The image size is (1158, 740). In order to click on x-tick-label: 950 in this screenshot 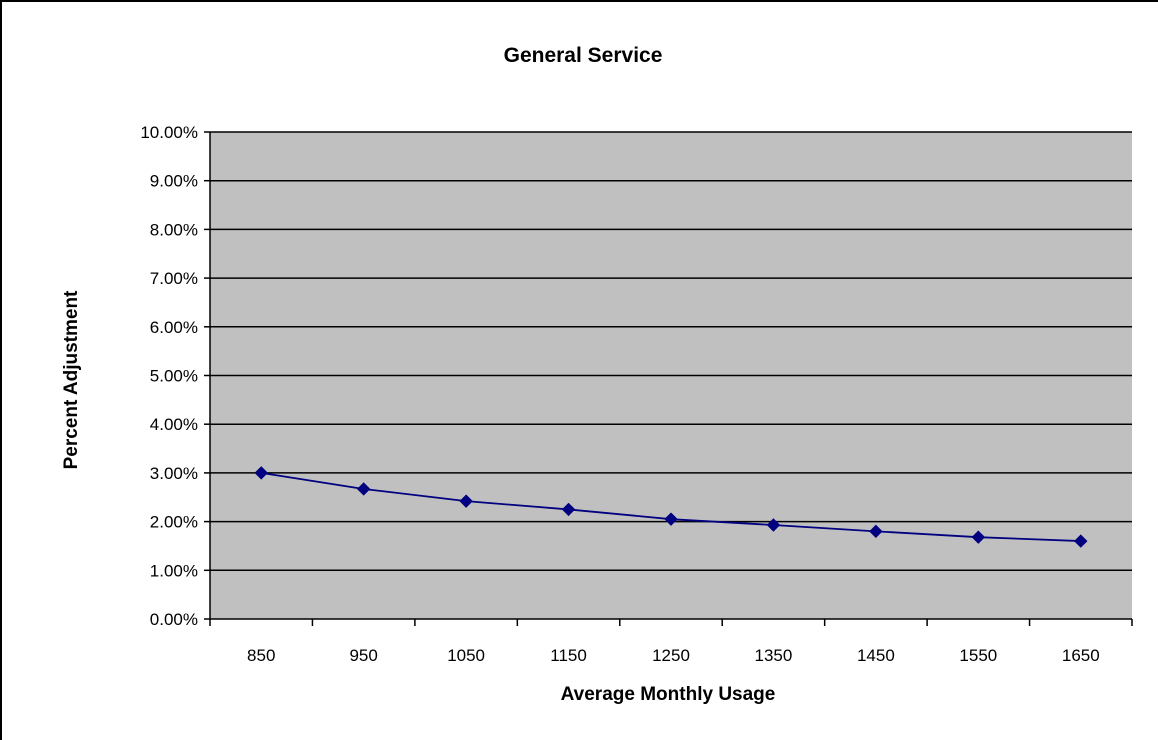, I will do `click(363, 655)`.